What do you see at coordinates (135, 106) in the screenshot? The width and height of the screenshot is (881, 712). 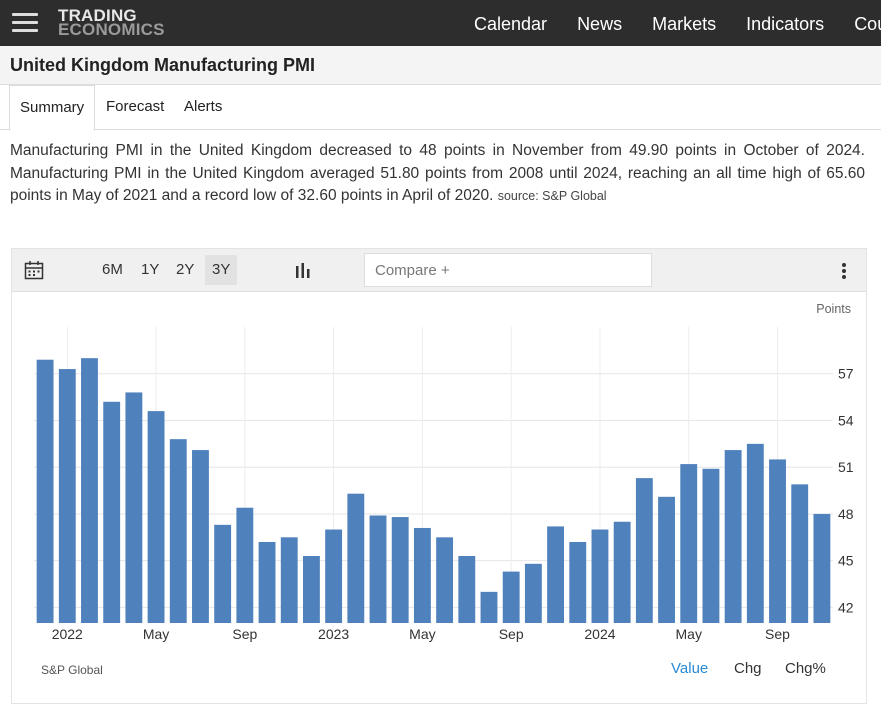 I see `tab-forecast: Forecast` at bounding box center [135, 106].